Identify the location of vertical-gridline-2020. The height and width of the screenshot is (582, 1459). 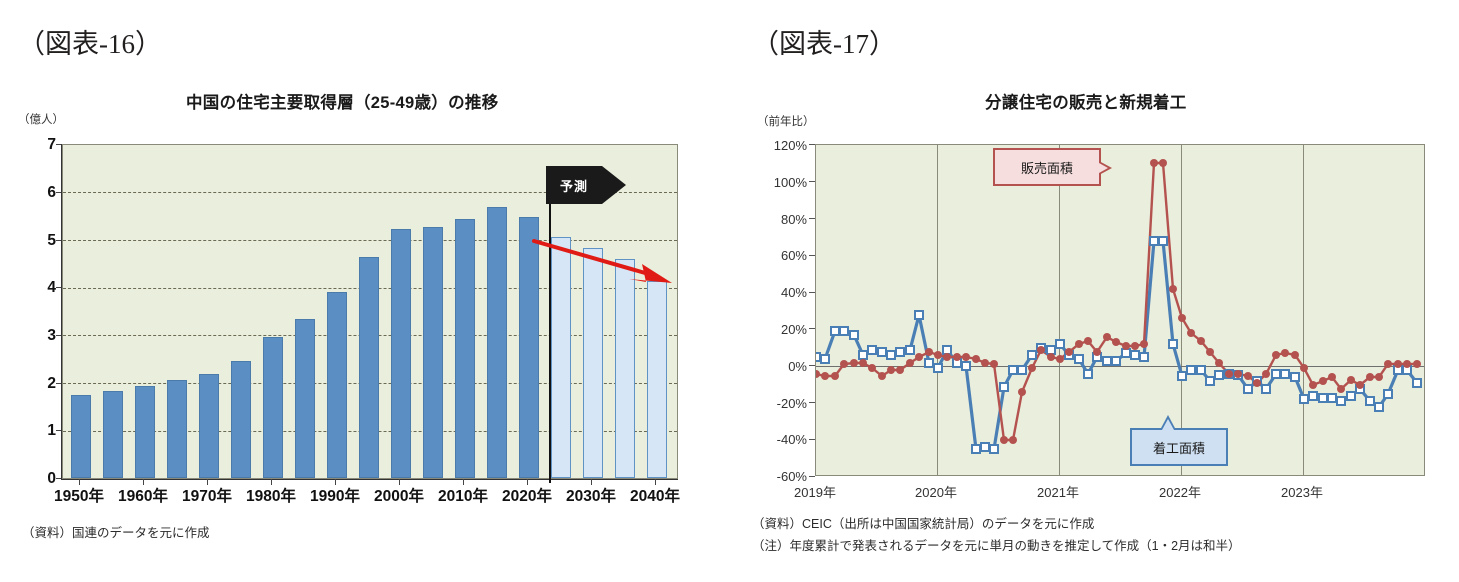
(937, 310).